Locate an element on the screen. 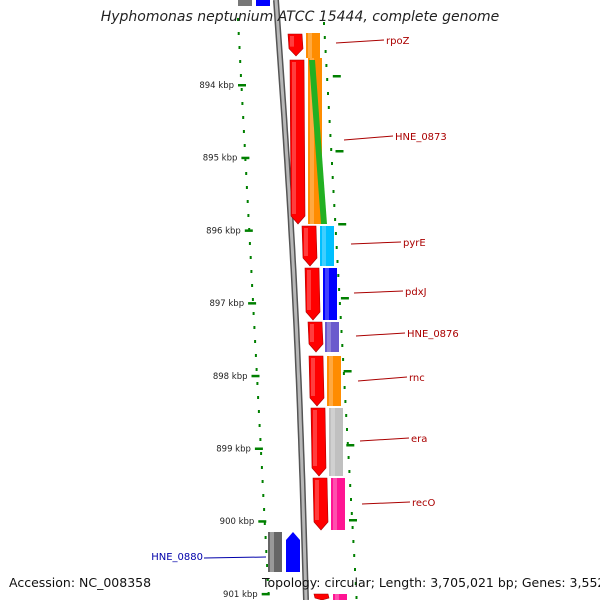 This screenshot has width=600, height=600. backbone-layer is located at coordinates (291, 300).